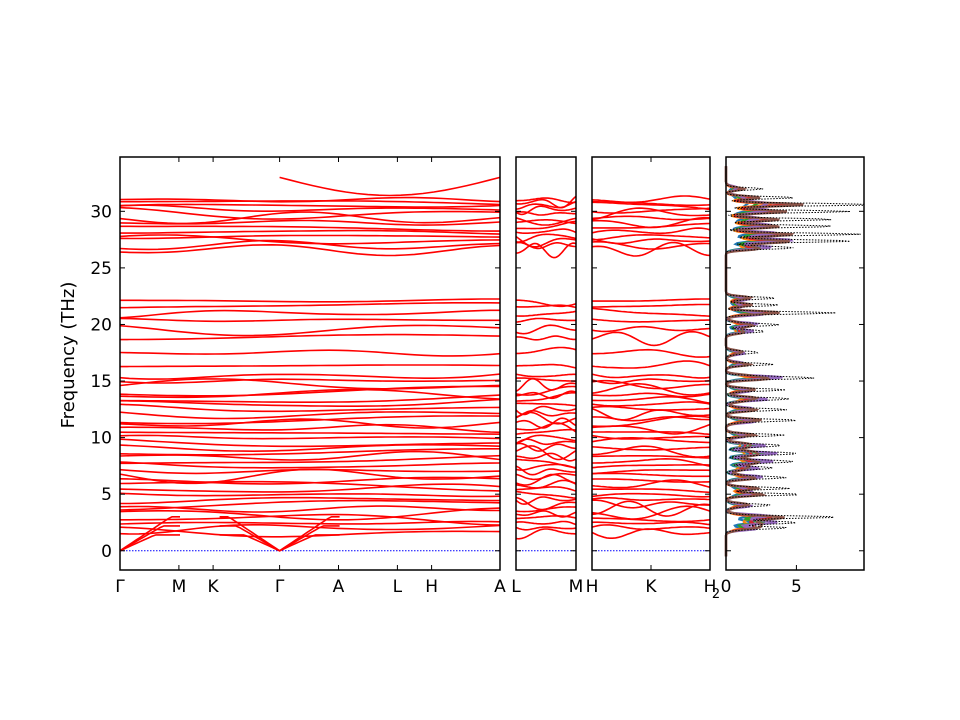 This screenshot has width=960, height=720. What do you see at coordinates (101, 325) in the screenshot?
I see `y-tick-label: 20` at bounding box center [101, 325].